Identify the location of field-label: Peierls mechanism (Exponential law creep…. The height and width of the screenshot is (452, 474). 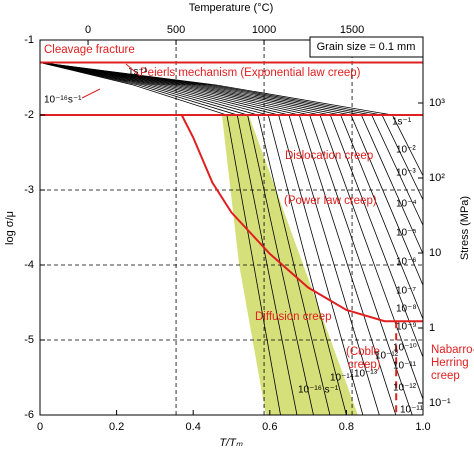
(250, 73).